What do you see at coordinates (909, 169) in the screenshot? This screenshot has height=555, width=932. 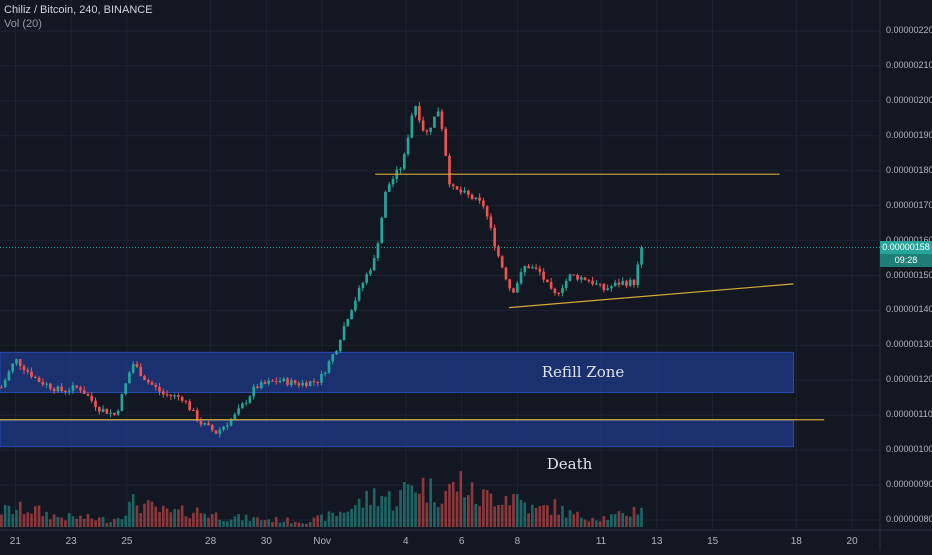 I see `y-tick-label: 0.00000180` at bounding box center [909, 169].